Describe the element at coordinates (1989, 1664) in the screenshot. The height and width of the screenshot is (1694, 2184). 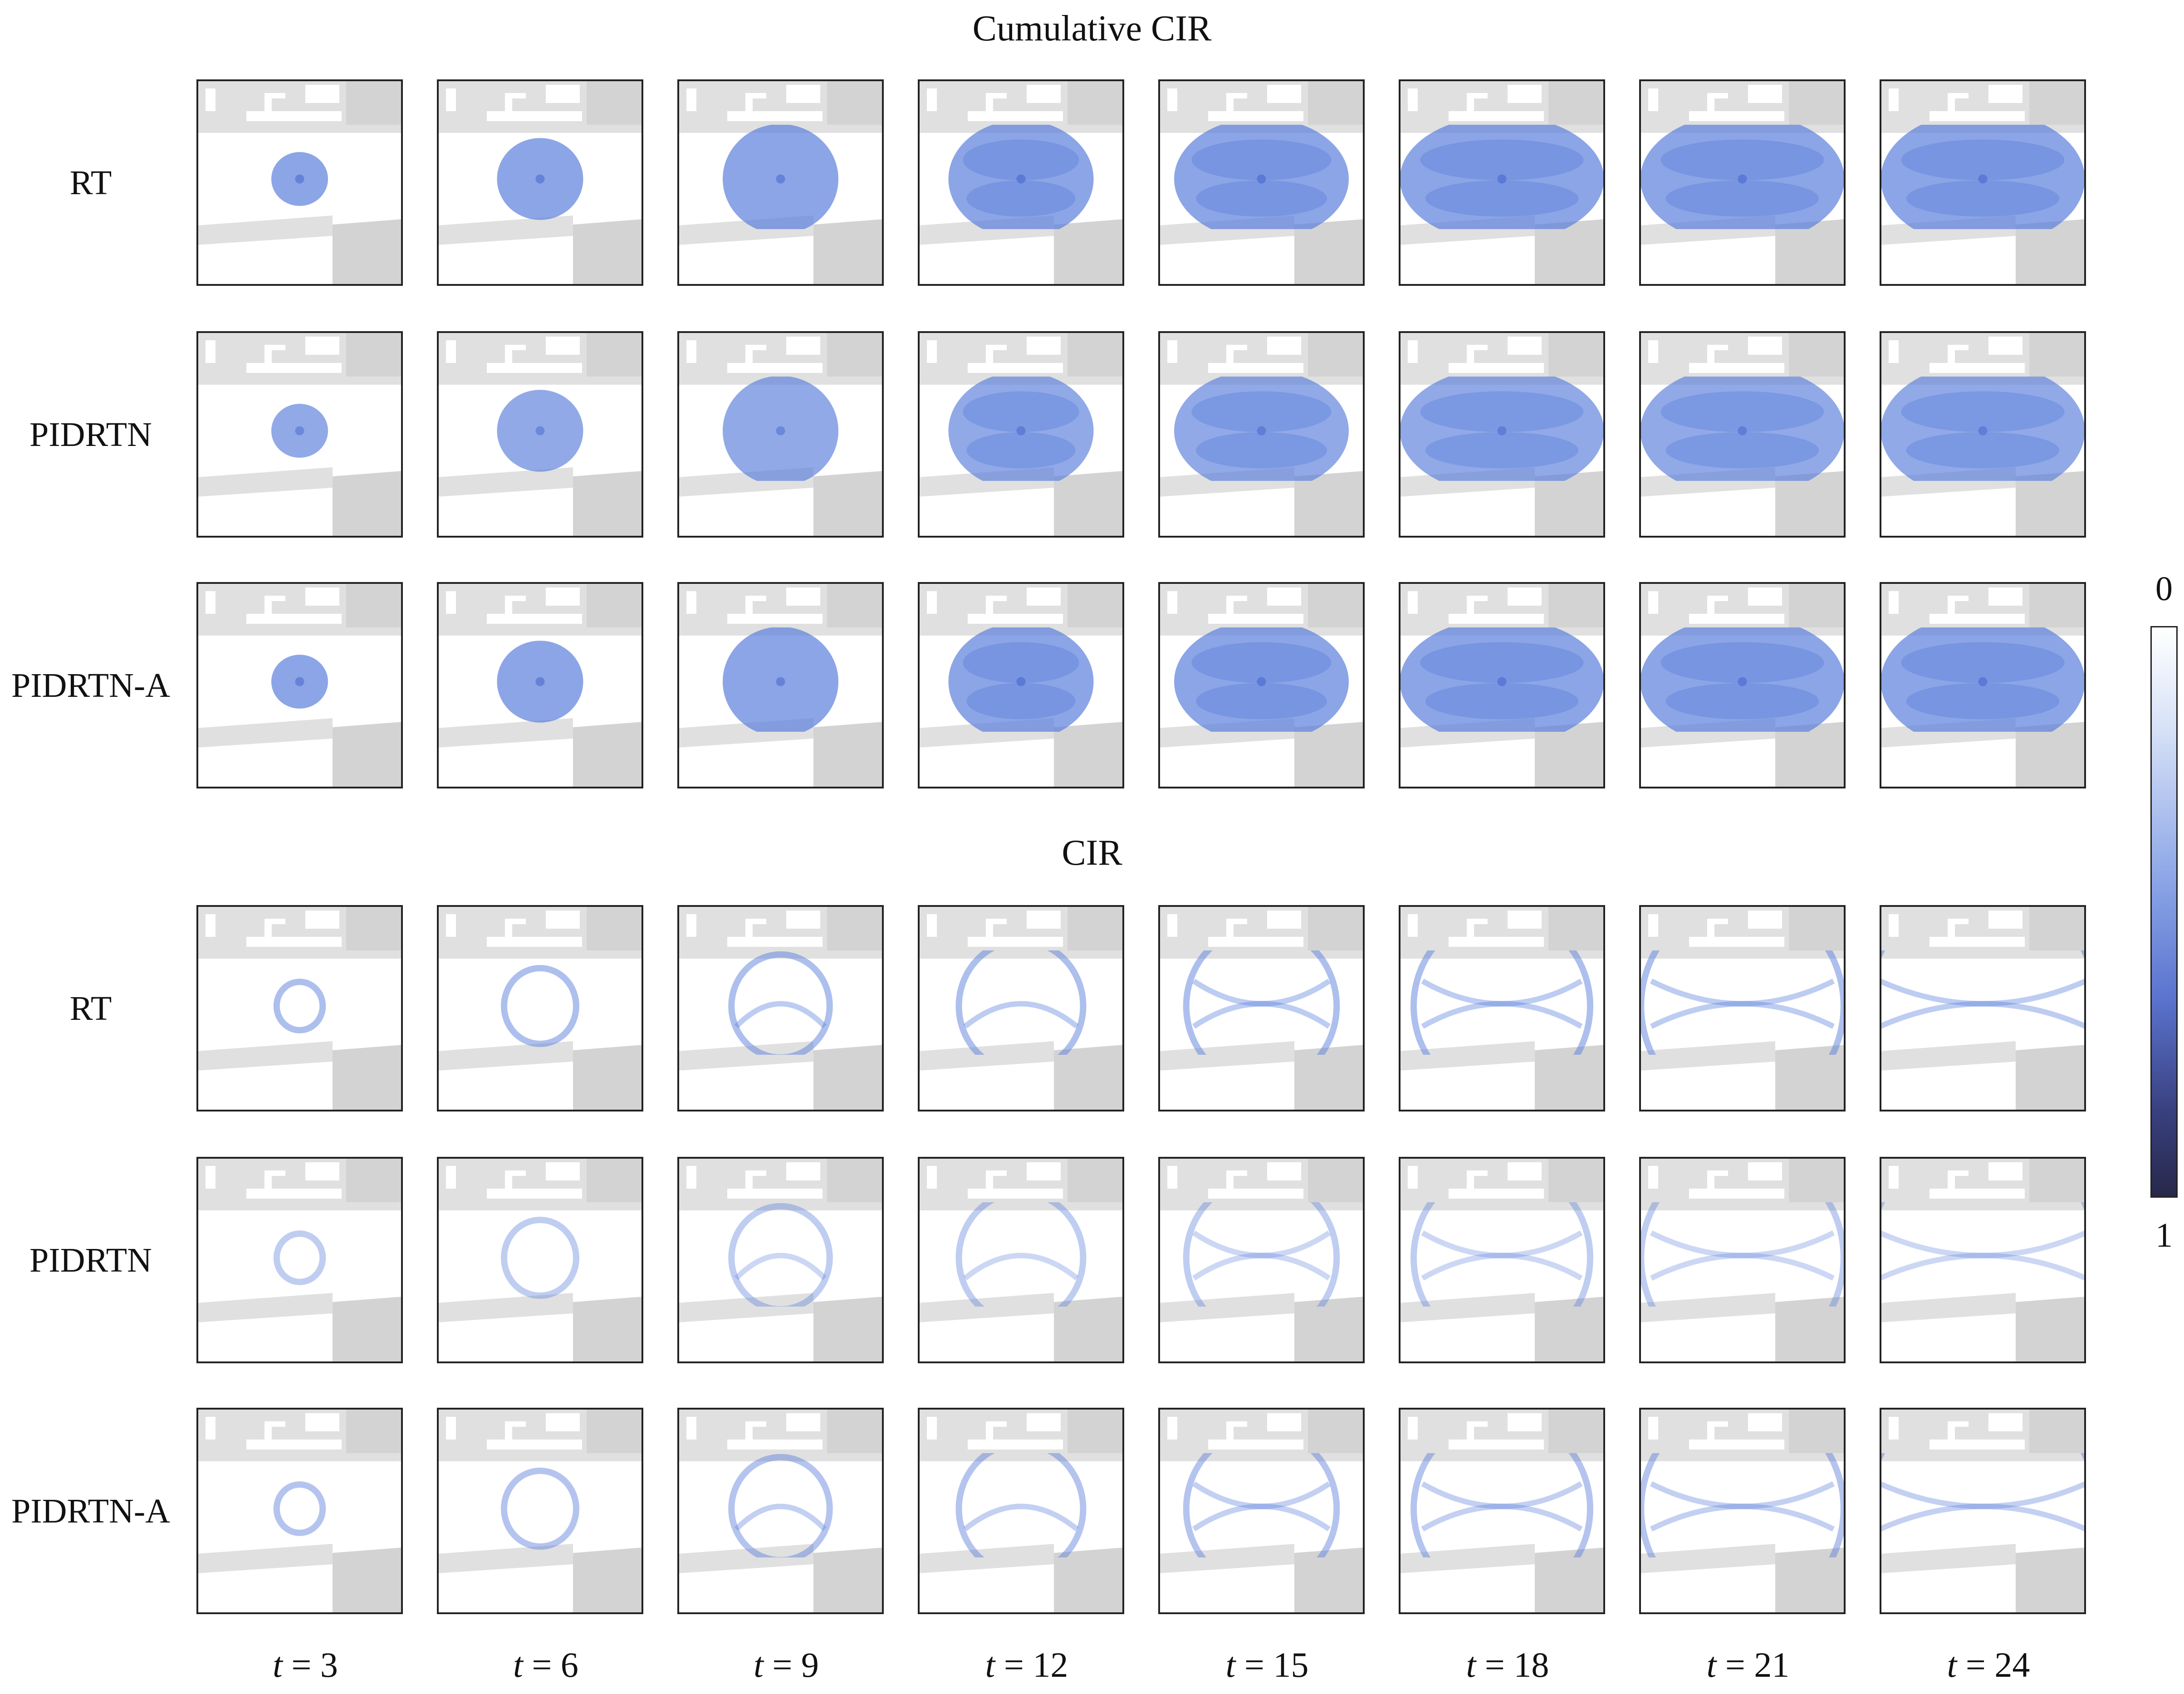
I see `time-label-8: t = 24` at that location.